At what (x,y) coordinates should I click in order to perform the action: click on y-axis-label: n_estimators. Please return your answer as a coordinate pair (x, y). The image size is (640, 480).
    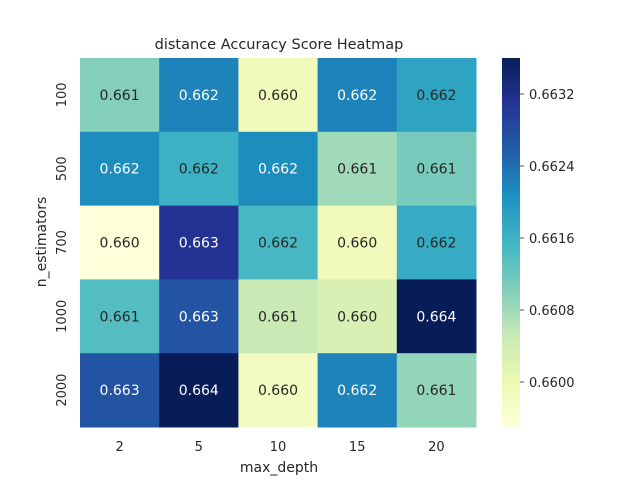
    Looking at the image, I should click on (42, 242).